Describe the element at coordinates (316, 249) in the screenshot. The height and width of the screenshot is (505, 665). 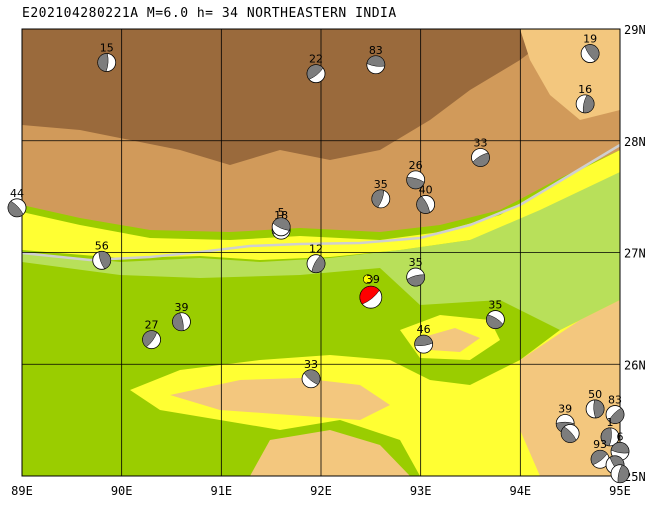
I see `depth-label: 12` at that location.